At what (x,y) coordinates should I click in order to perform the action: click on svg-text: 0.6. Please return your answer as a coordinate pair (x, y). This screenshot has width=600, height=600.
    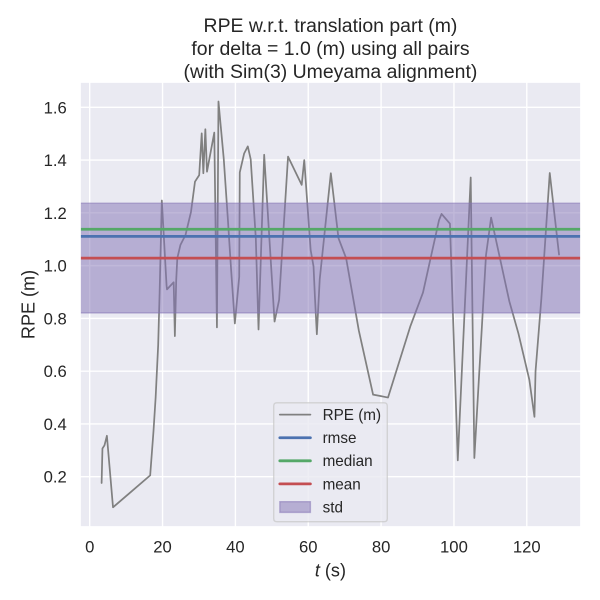
    Looking at the image, I should click on (55, 371).